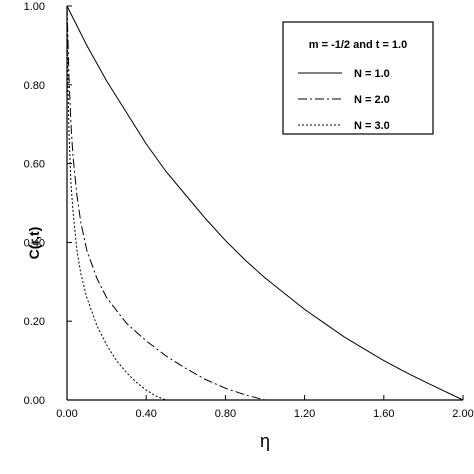 This screenshot has width=474, height=474. Describe the element at coordinates (304, 414) in the screenshot. I see `x-tick-label: 1.20` at that location.